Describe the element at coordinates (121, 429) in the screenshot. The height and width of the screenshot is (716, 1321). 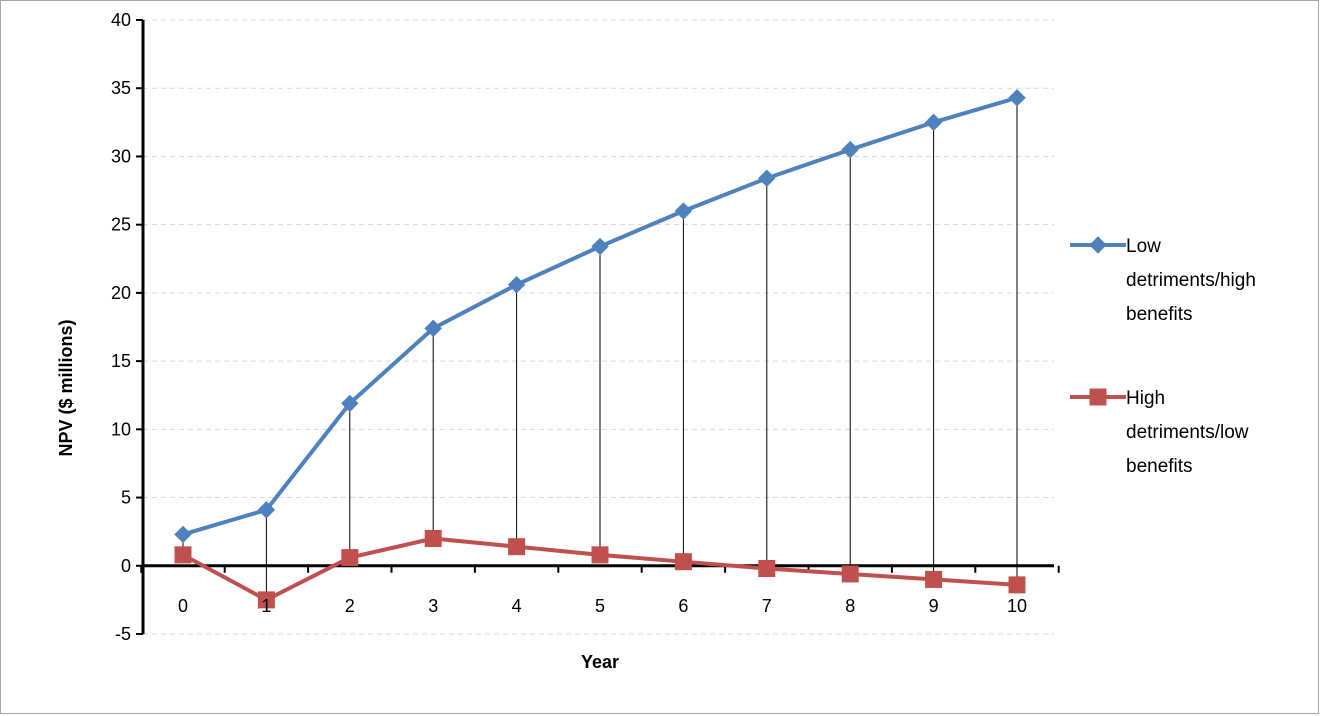
I see `y-tick-label: 10` at that location.